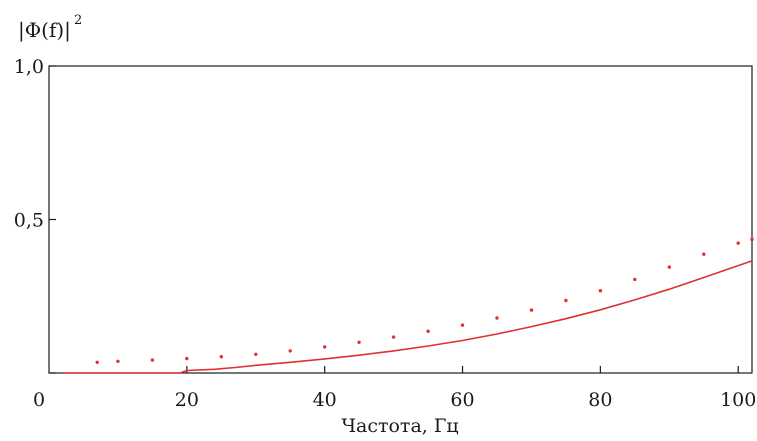 This screenshot has width=757, height=441. Describe the element at coordinates (394, 388) in the screenshot. I see `x-axis-ticks: 0 20 40 60 80 100` at that location.